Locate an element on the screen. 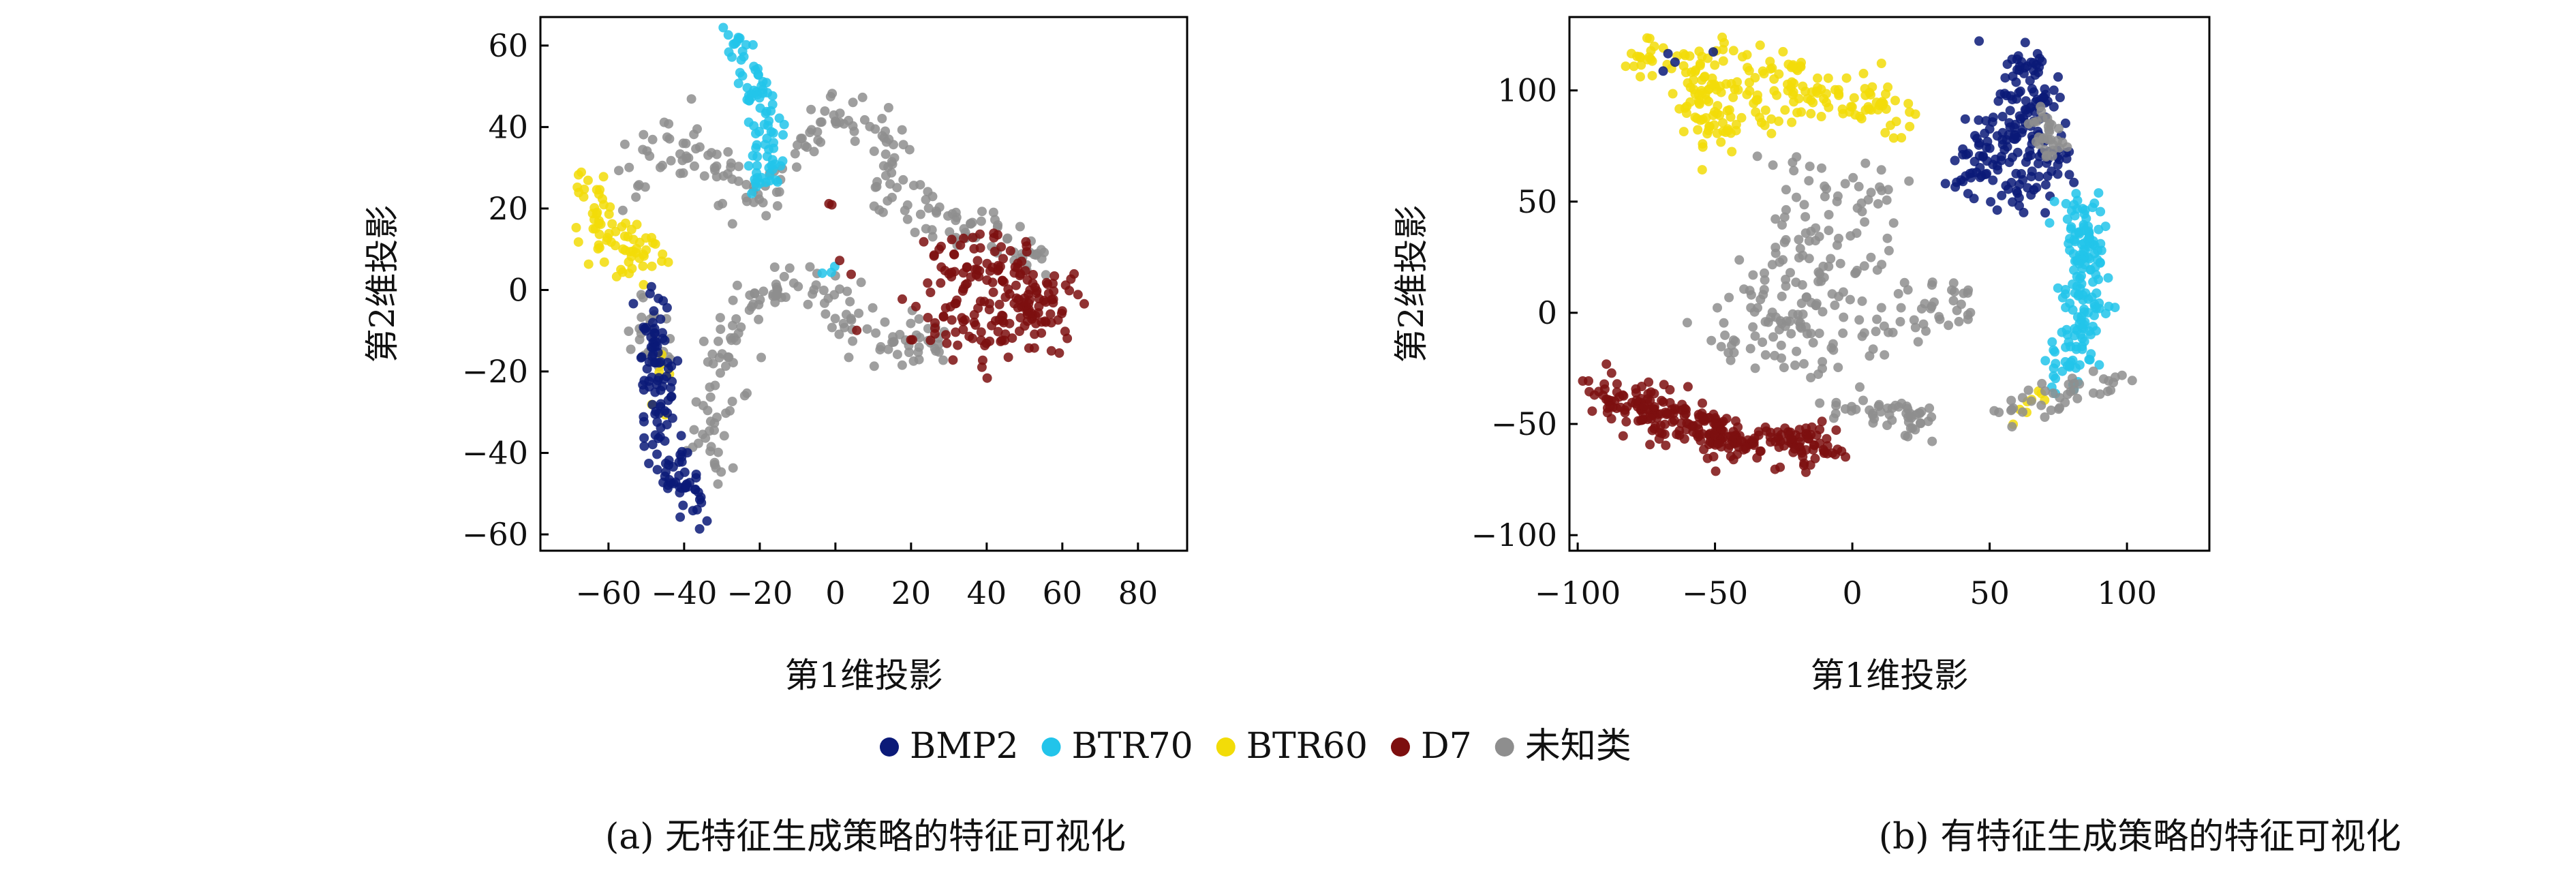  x-tick-label: −50 is located at coordinates (1715, 593).